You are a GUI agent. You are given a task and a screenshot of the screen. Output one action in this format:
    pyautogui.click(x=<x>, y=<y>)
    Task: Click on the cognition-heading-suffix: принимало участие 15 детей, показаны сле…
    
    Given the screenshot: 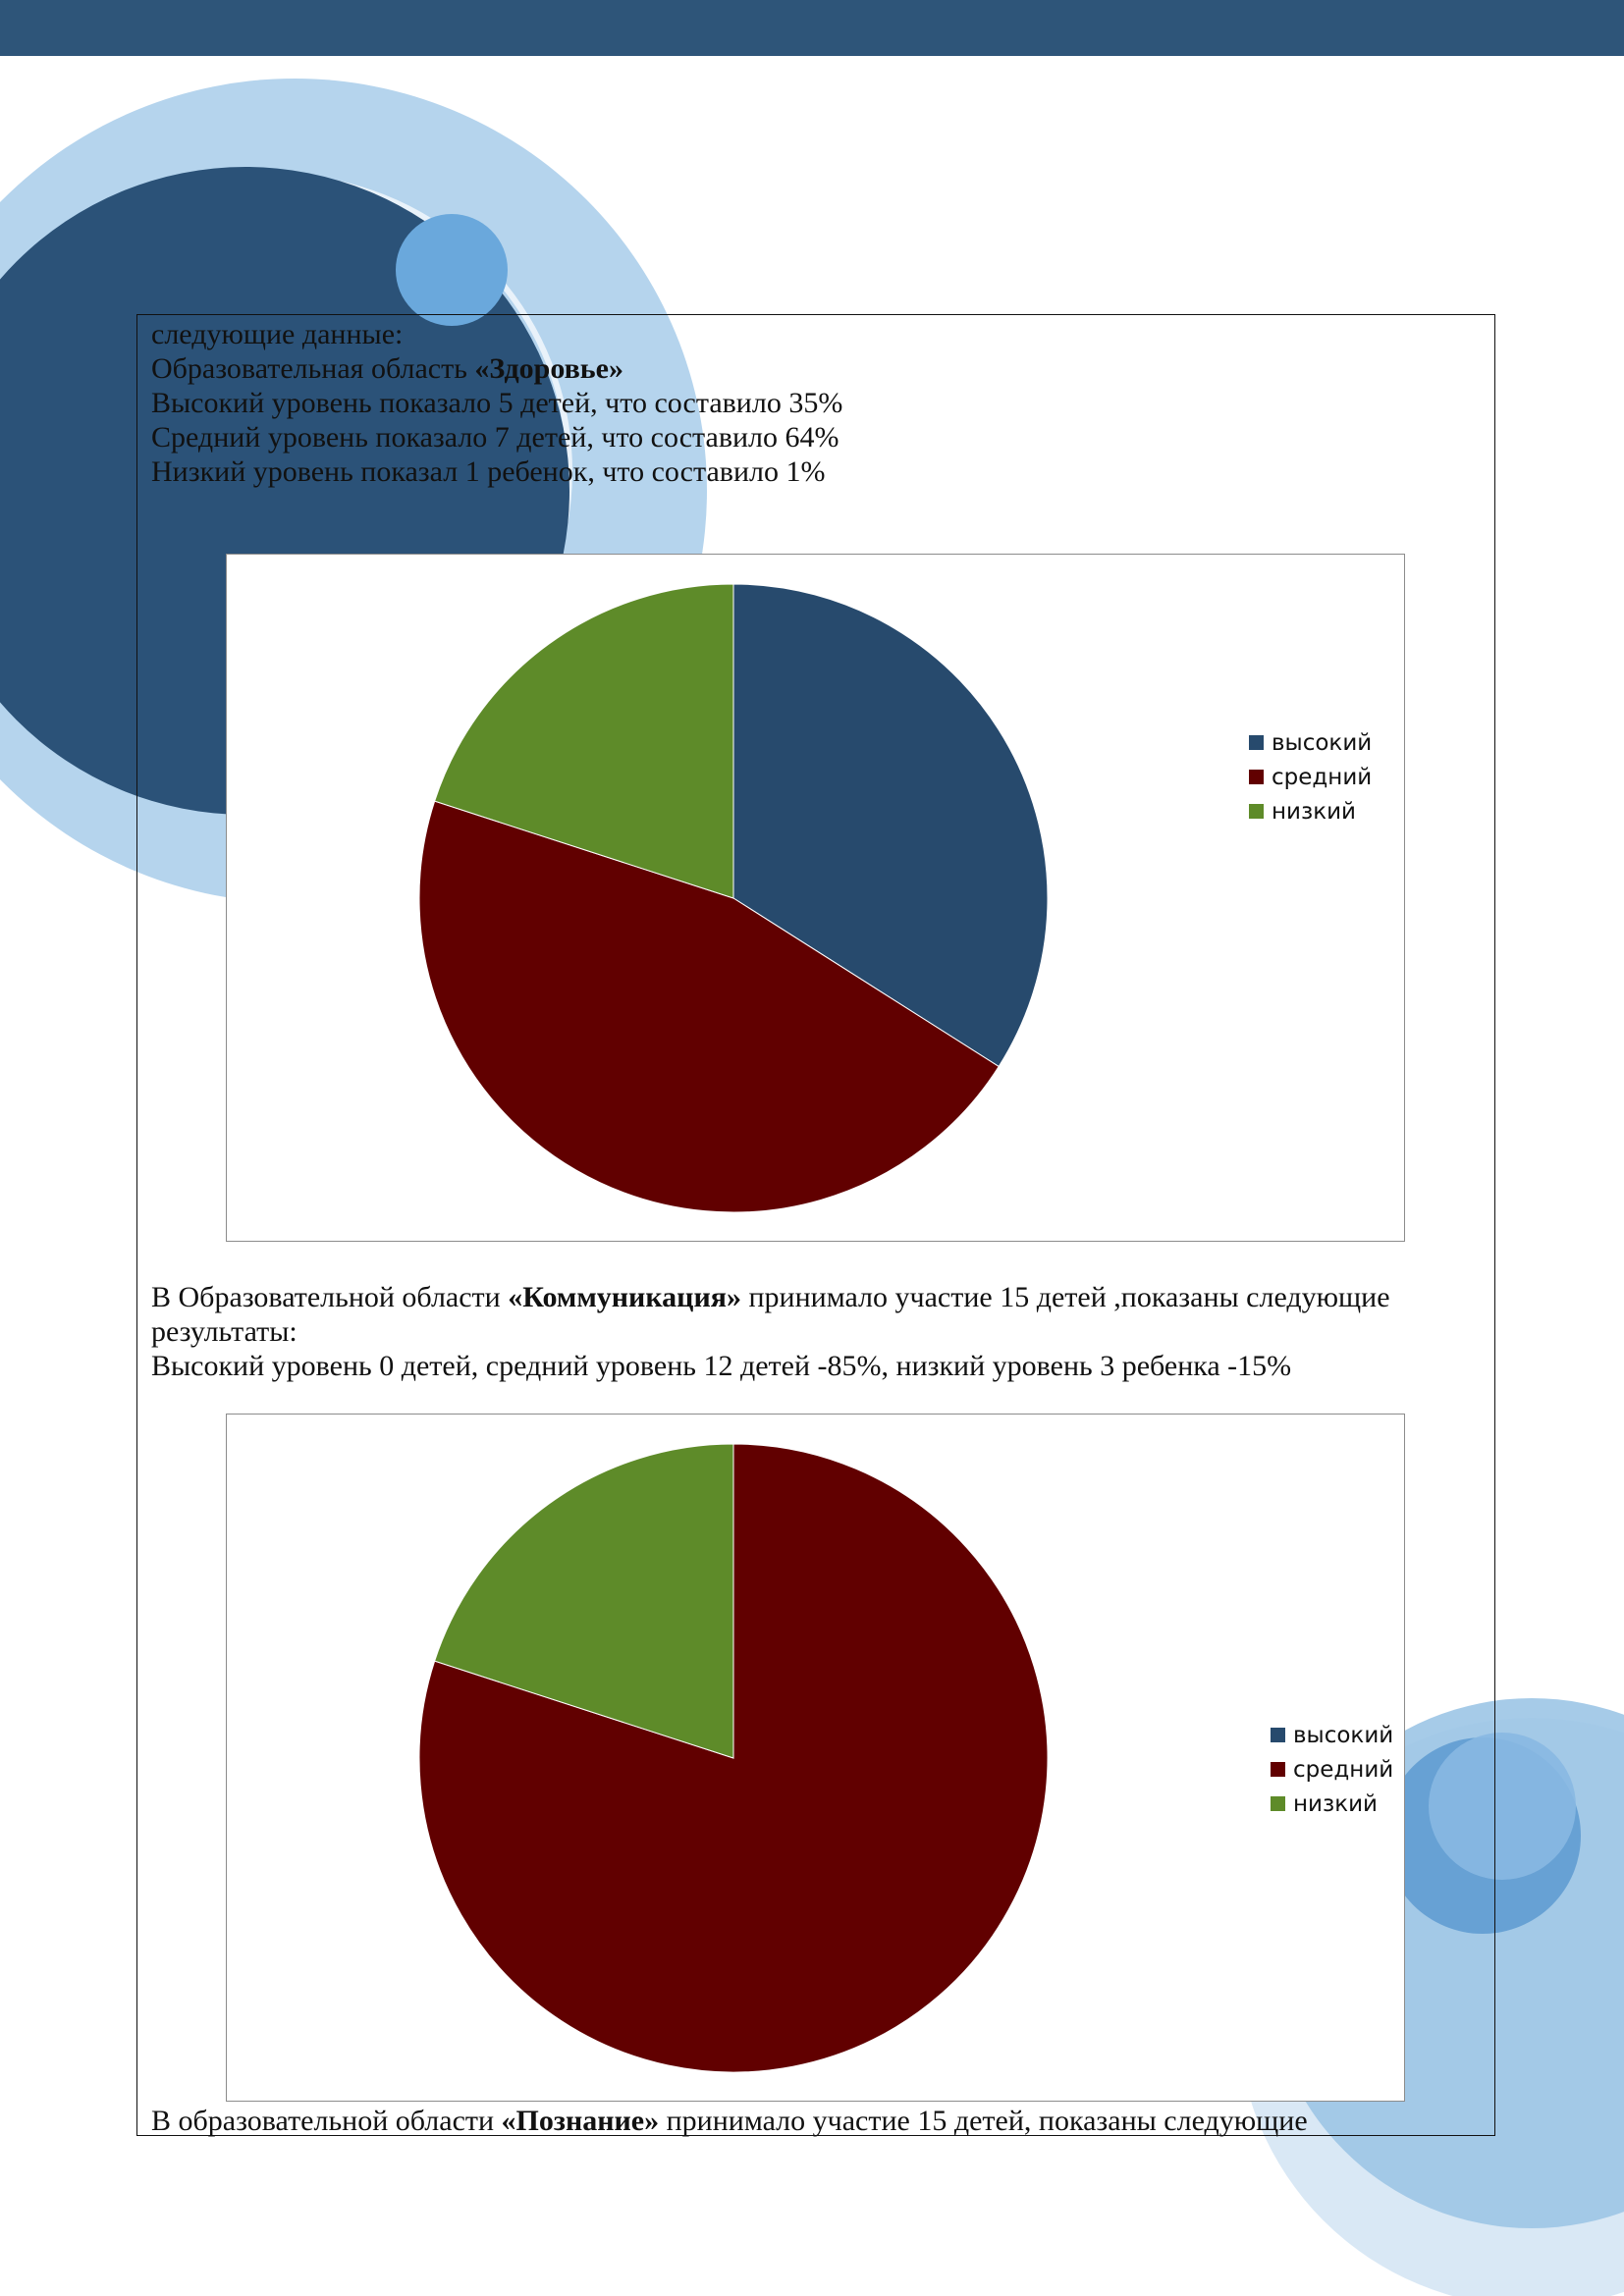 What is the action you would take?
    pyautogui.click(x=983, y=2121)
    